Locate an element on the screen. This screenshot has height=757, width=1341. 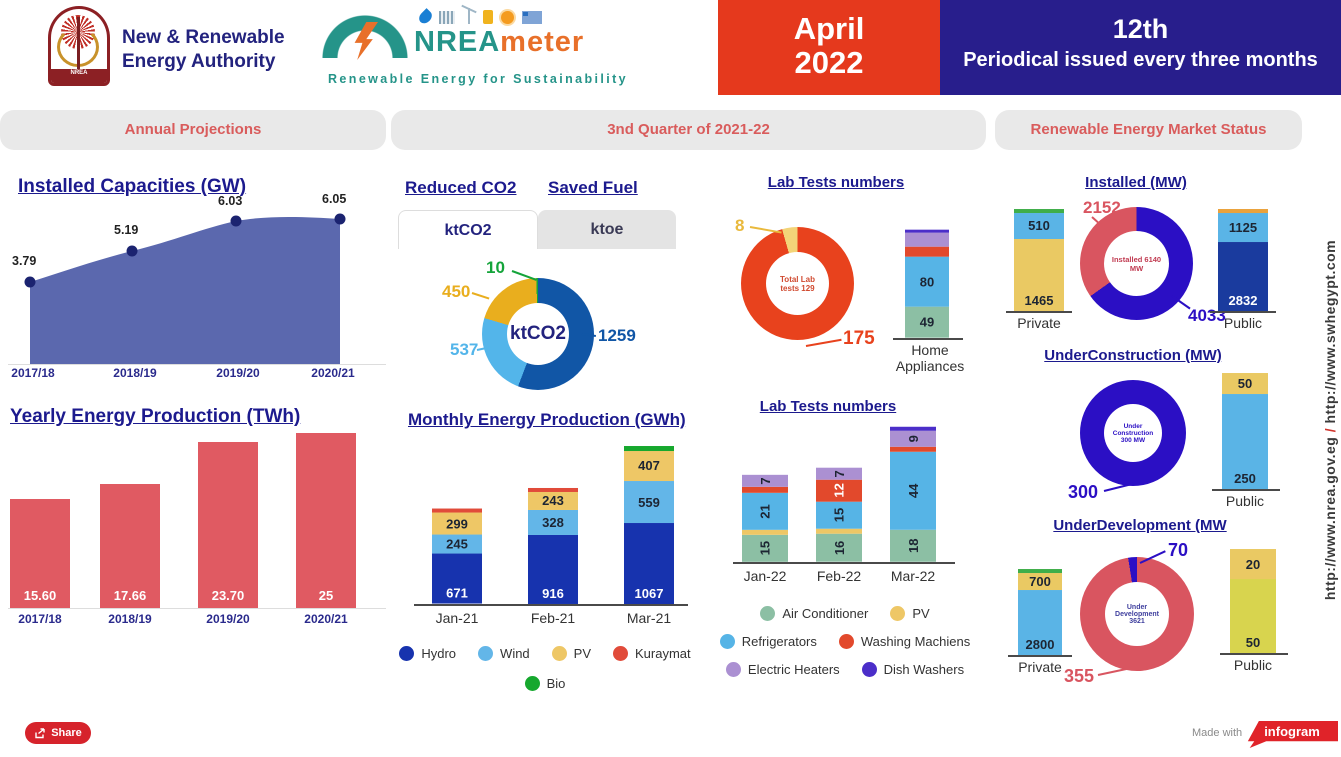
nrea-logo-tower-icon is located at coordinates (78, 43).